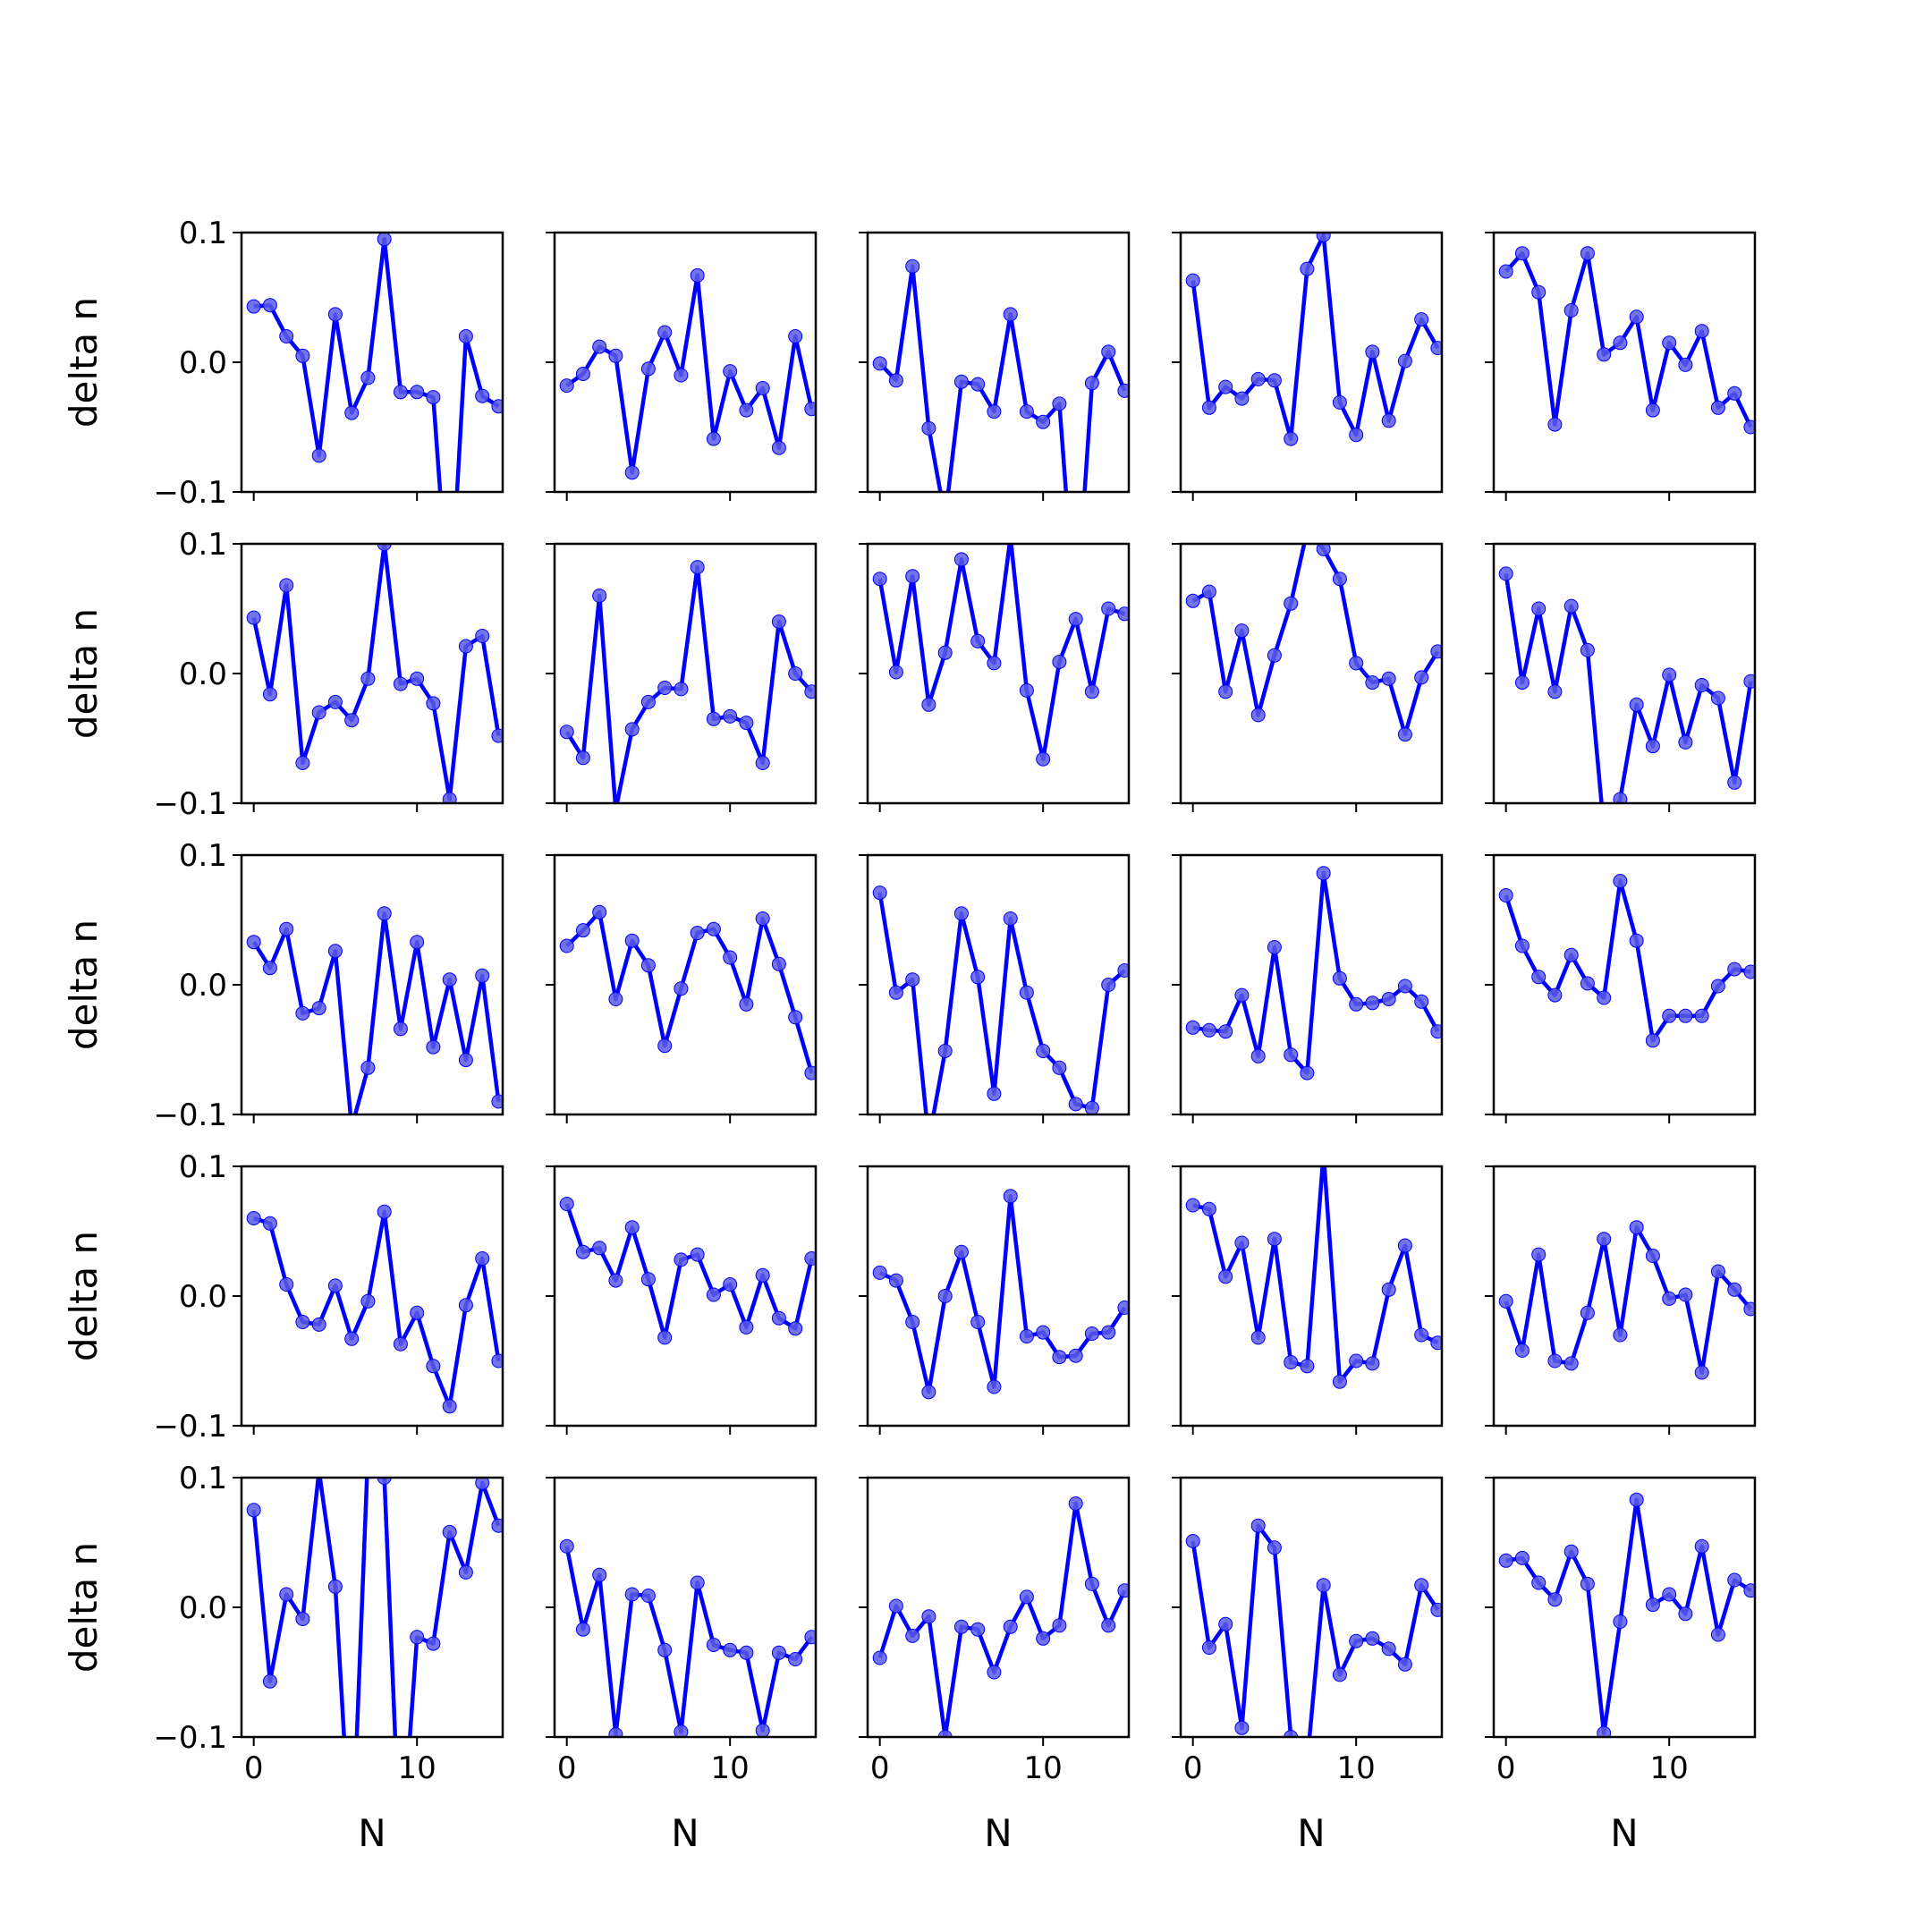 This screenshot has width=1932, height=1932. What do you see at coordinates (203, 986) in the screenshot?
I see `y-tick-label: 0.0` at bounding box center [203, 986].